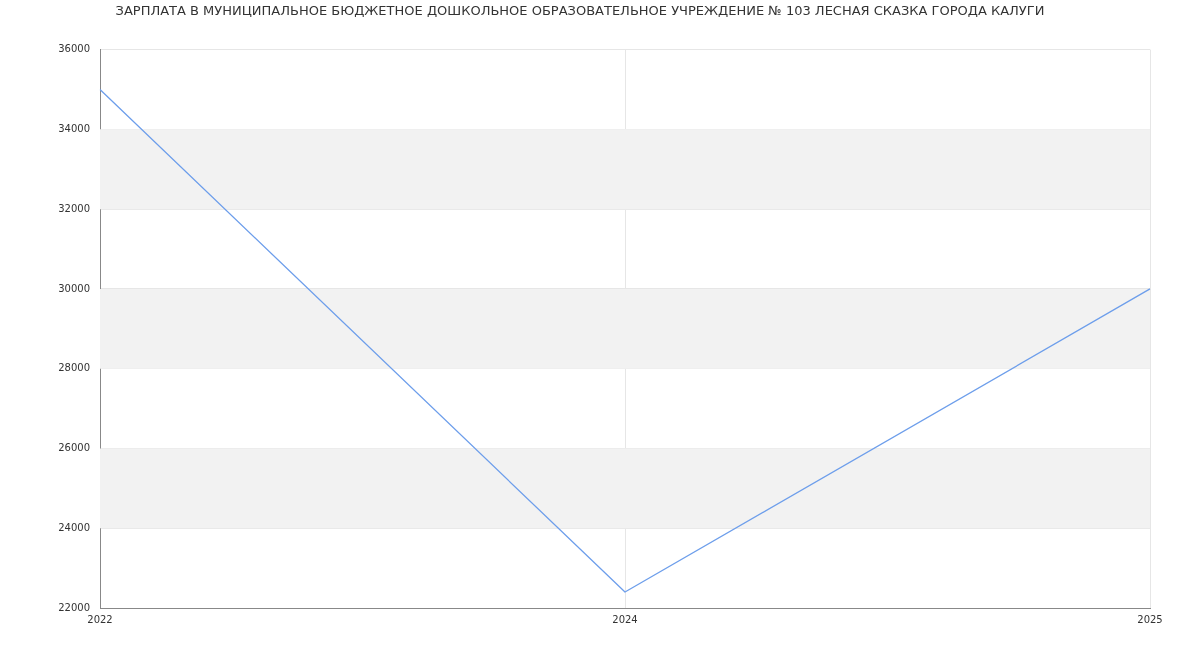 The image size is (1200, 650). Describe the element at coordinates (74, 448) in the screenshot. I see `y-tick-label: 26000` at that location.